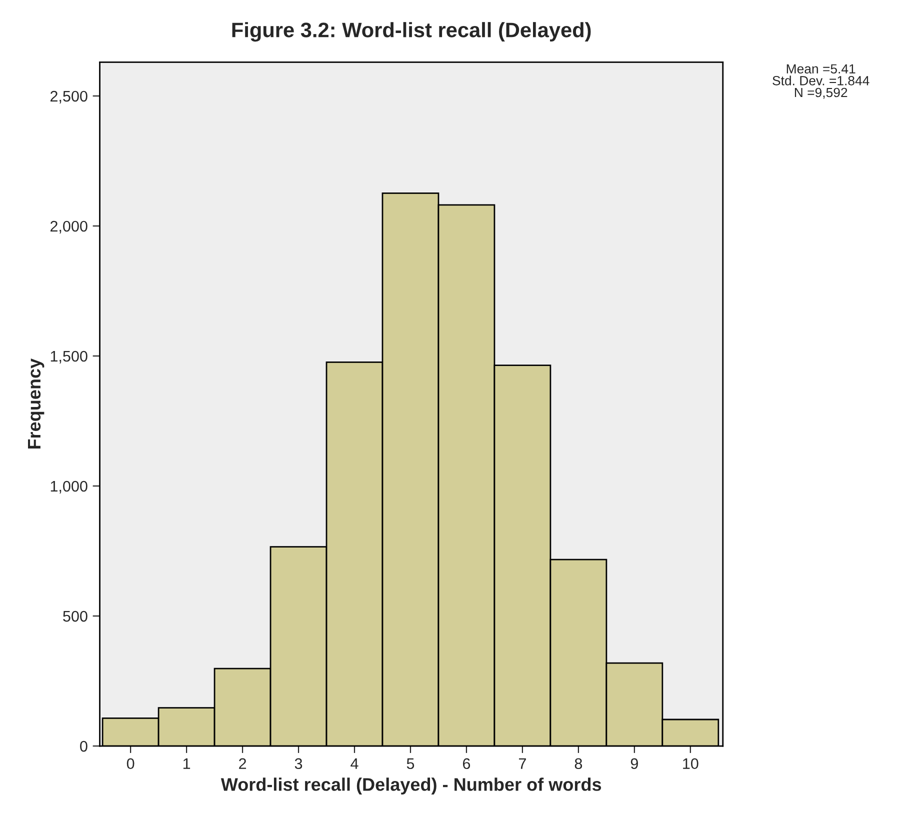 This screenshot has height=818, width=907. What do you see at coordinates (411, 32) in the screenshot?
I see `chart-title: Figure 3.2: Word-list recall (Delayed)` at bounding box center [411, 32].